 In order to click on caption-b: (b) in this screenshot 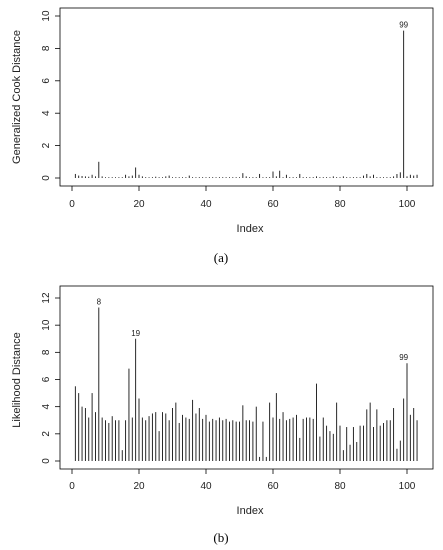, I will do `click(220, 537)`.